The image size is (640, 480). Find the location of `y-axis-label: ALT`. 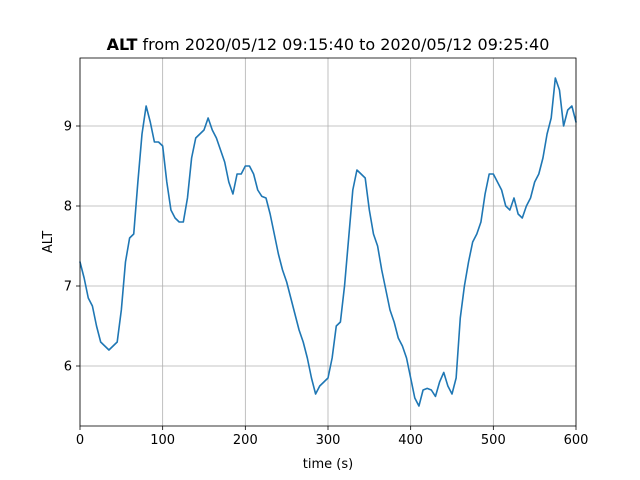

y-axis-label: ALT is located at coordinates (48, 242).